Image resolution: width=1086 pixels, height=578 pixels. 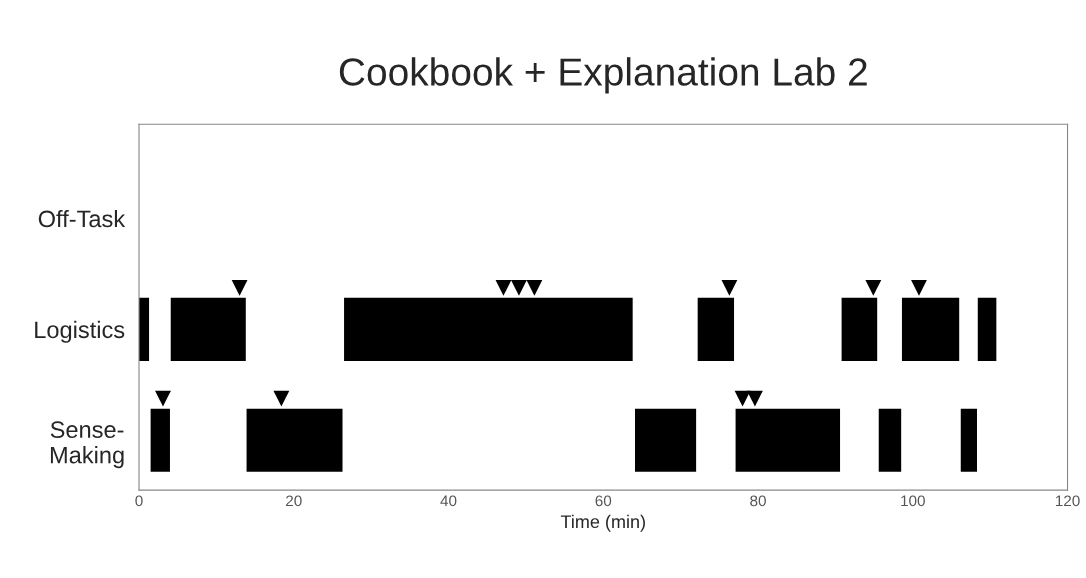 I want to click on y-tick-label: Off-Task, so click(x=82, y=218).